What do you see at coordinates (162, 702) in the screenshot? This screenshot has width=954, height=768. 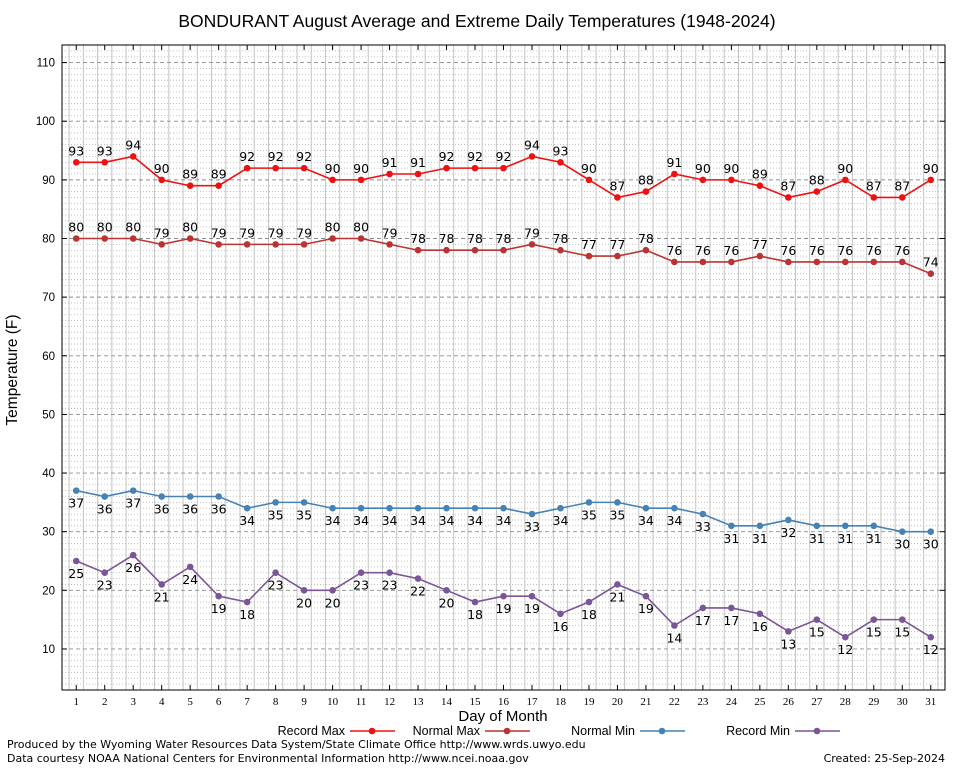 I see `x-tick-label: 4` at bounding box center [162, 702].